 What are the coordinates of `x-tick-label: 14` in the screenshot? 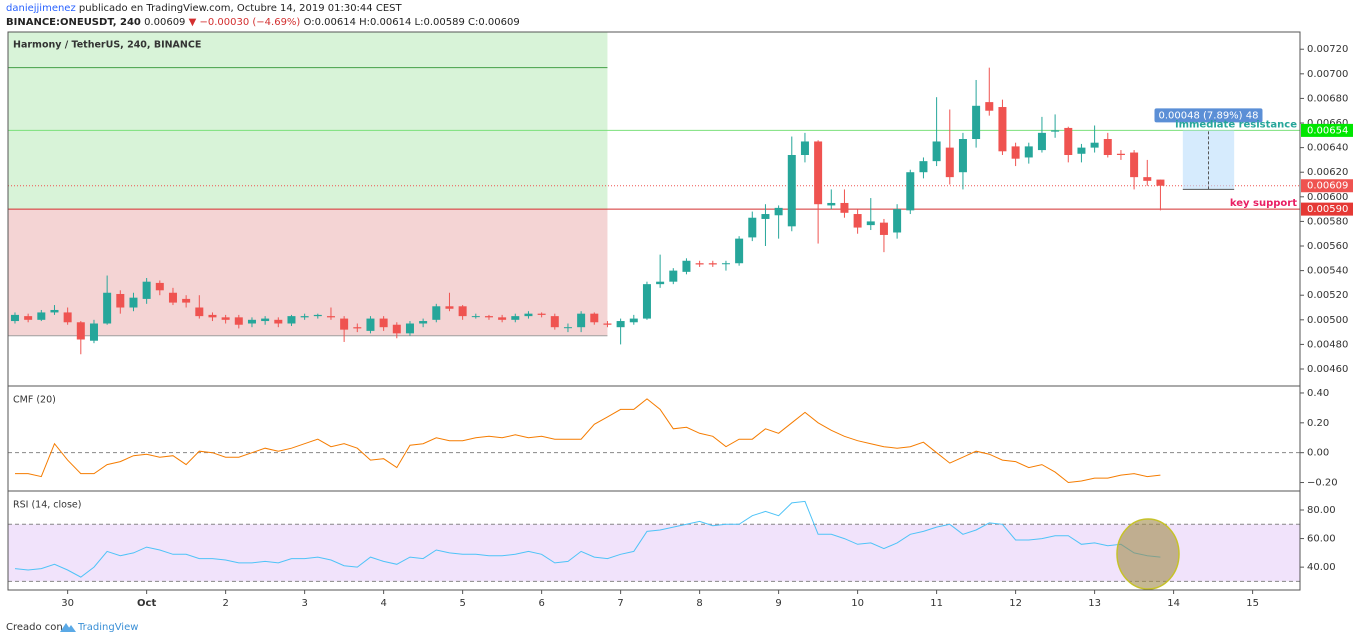 It's located at (1173, 603).